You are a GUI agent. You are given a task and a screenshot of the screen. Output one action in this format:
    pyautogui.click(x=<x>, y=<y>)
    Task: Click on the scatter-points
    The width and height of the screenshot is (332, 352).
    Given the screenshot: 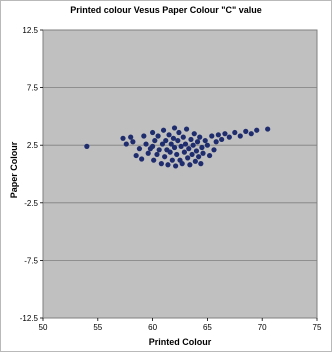 What is the action you would take?
    pyautogui.click(x=177, y=147)
    